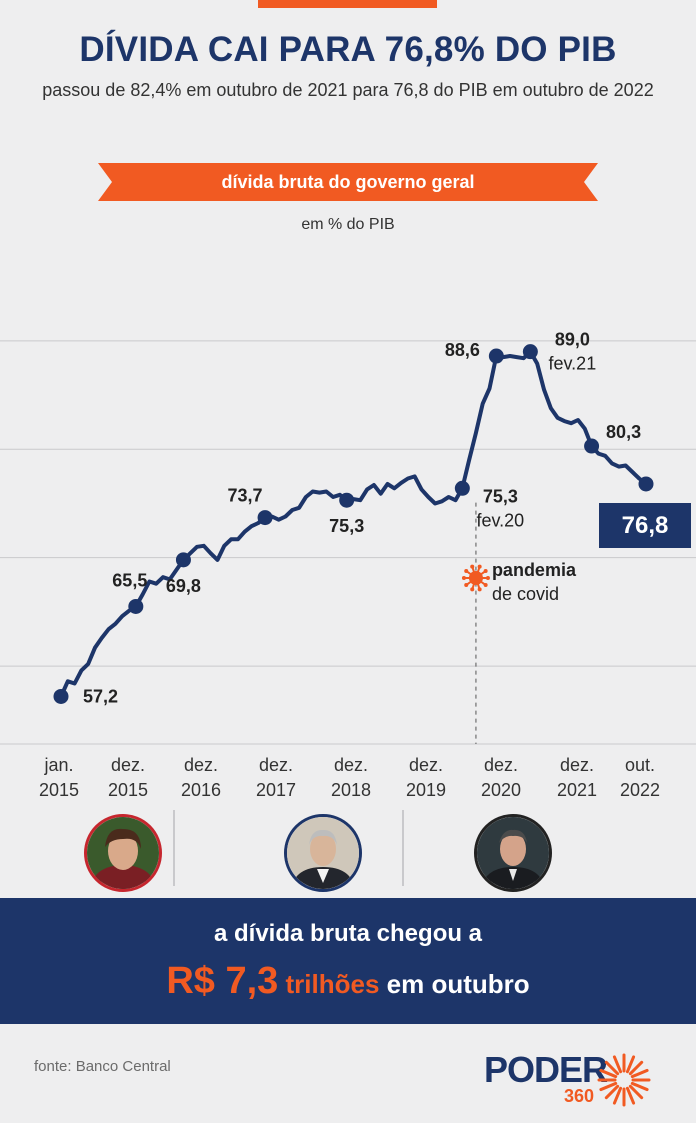 The width and height of the screenshot is (696, 1123). Describe the element at coordinates (102, 1066) in the screenshot. I see `source-note: fonte: Banco Central` at that location.